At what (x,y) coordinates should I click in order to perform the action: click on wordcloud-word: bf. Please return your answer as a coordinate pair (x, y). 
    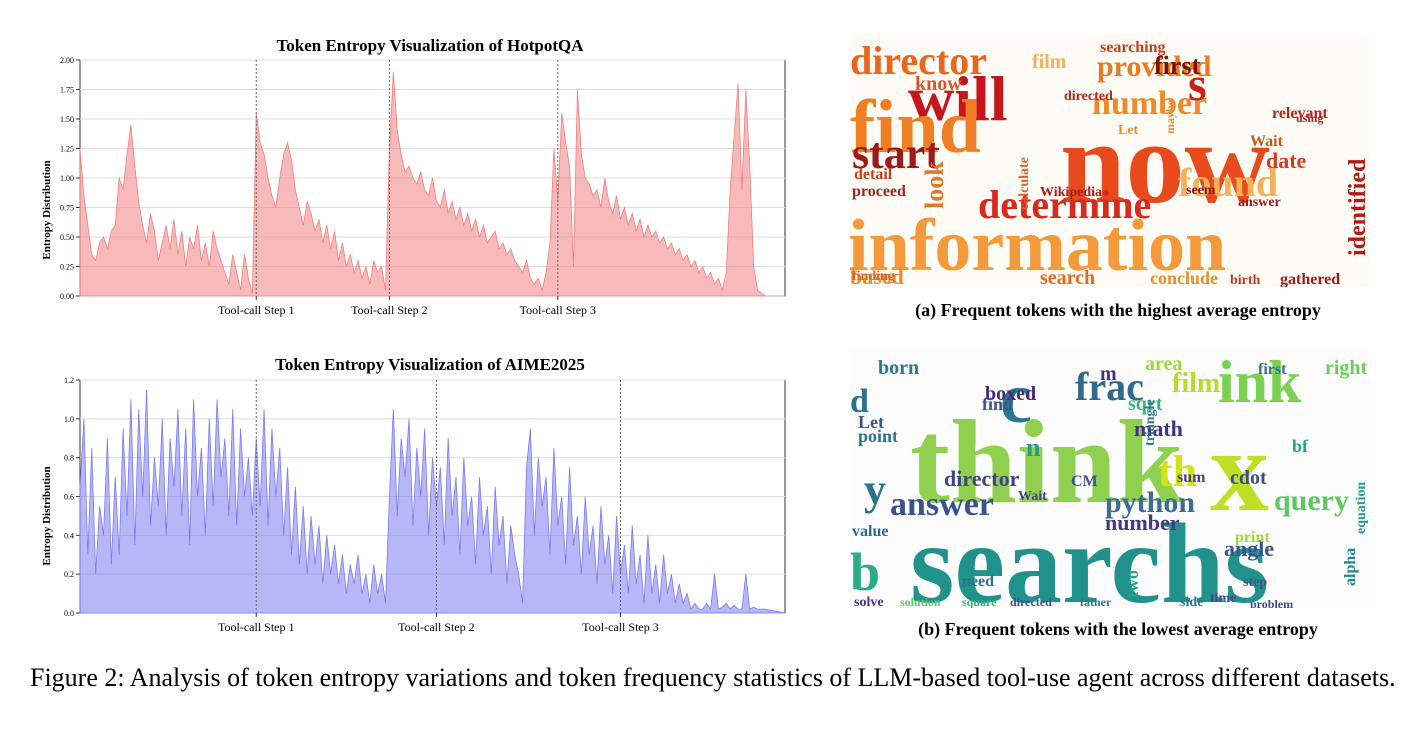
    Looking at the image, I should click on (1300, 446).